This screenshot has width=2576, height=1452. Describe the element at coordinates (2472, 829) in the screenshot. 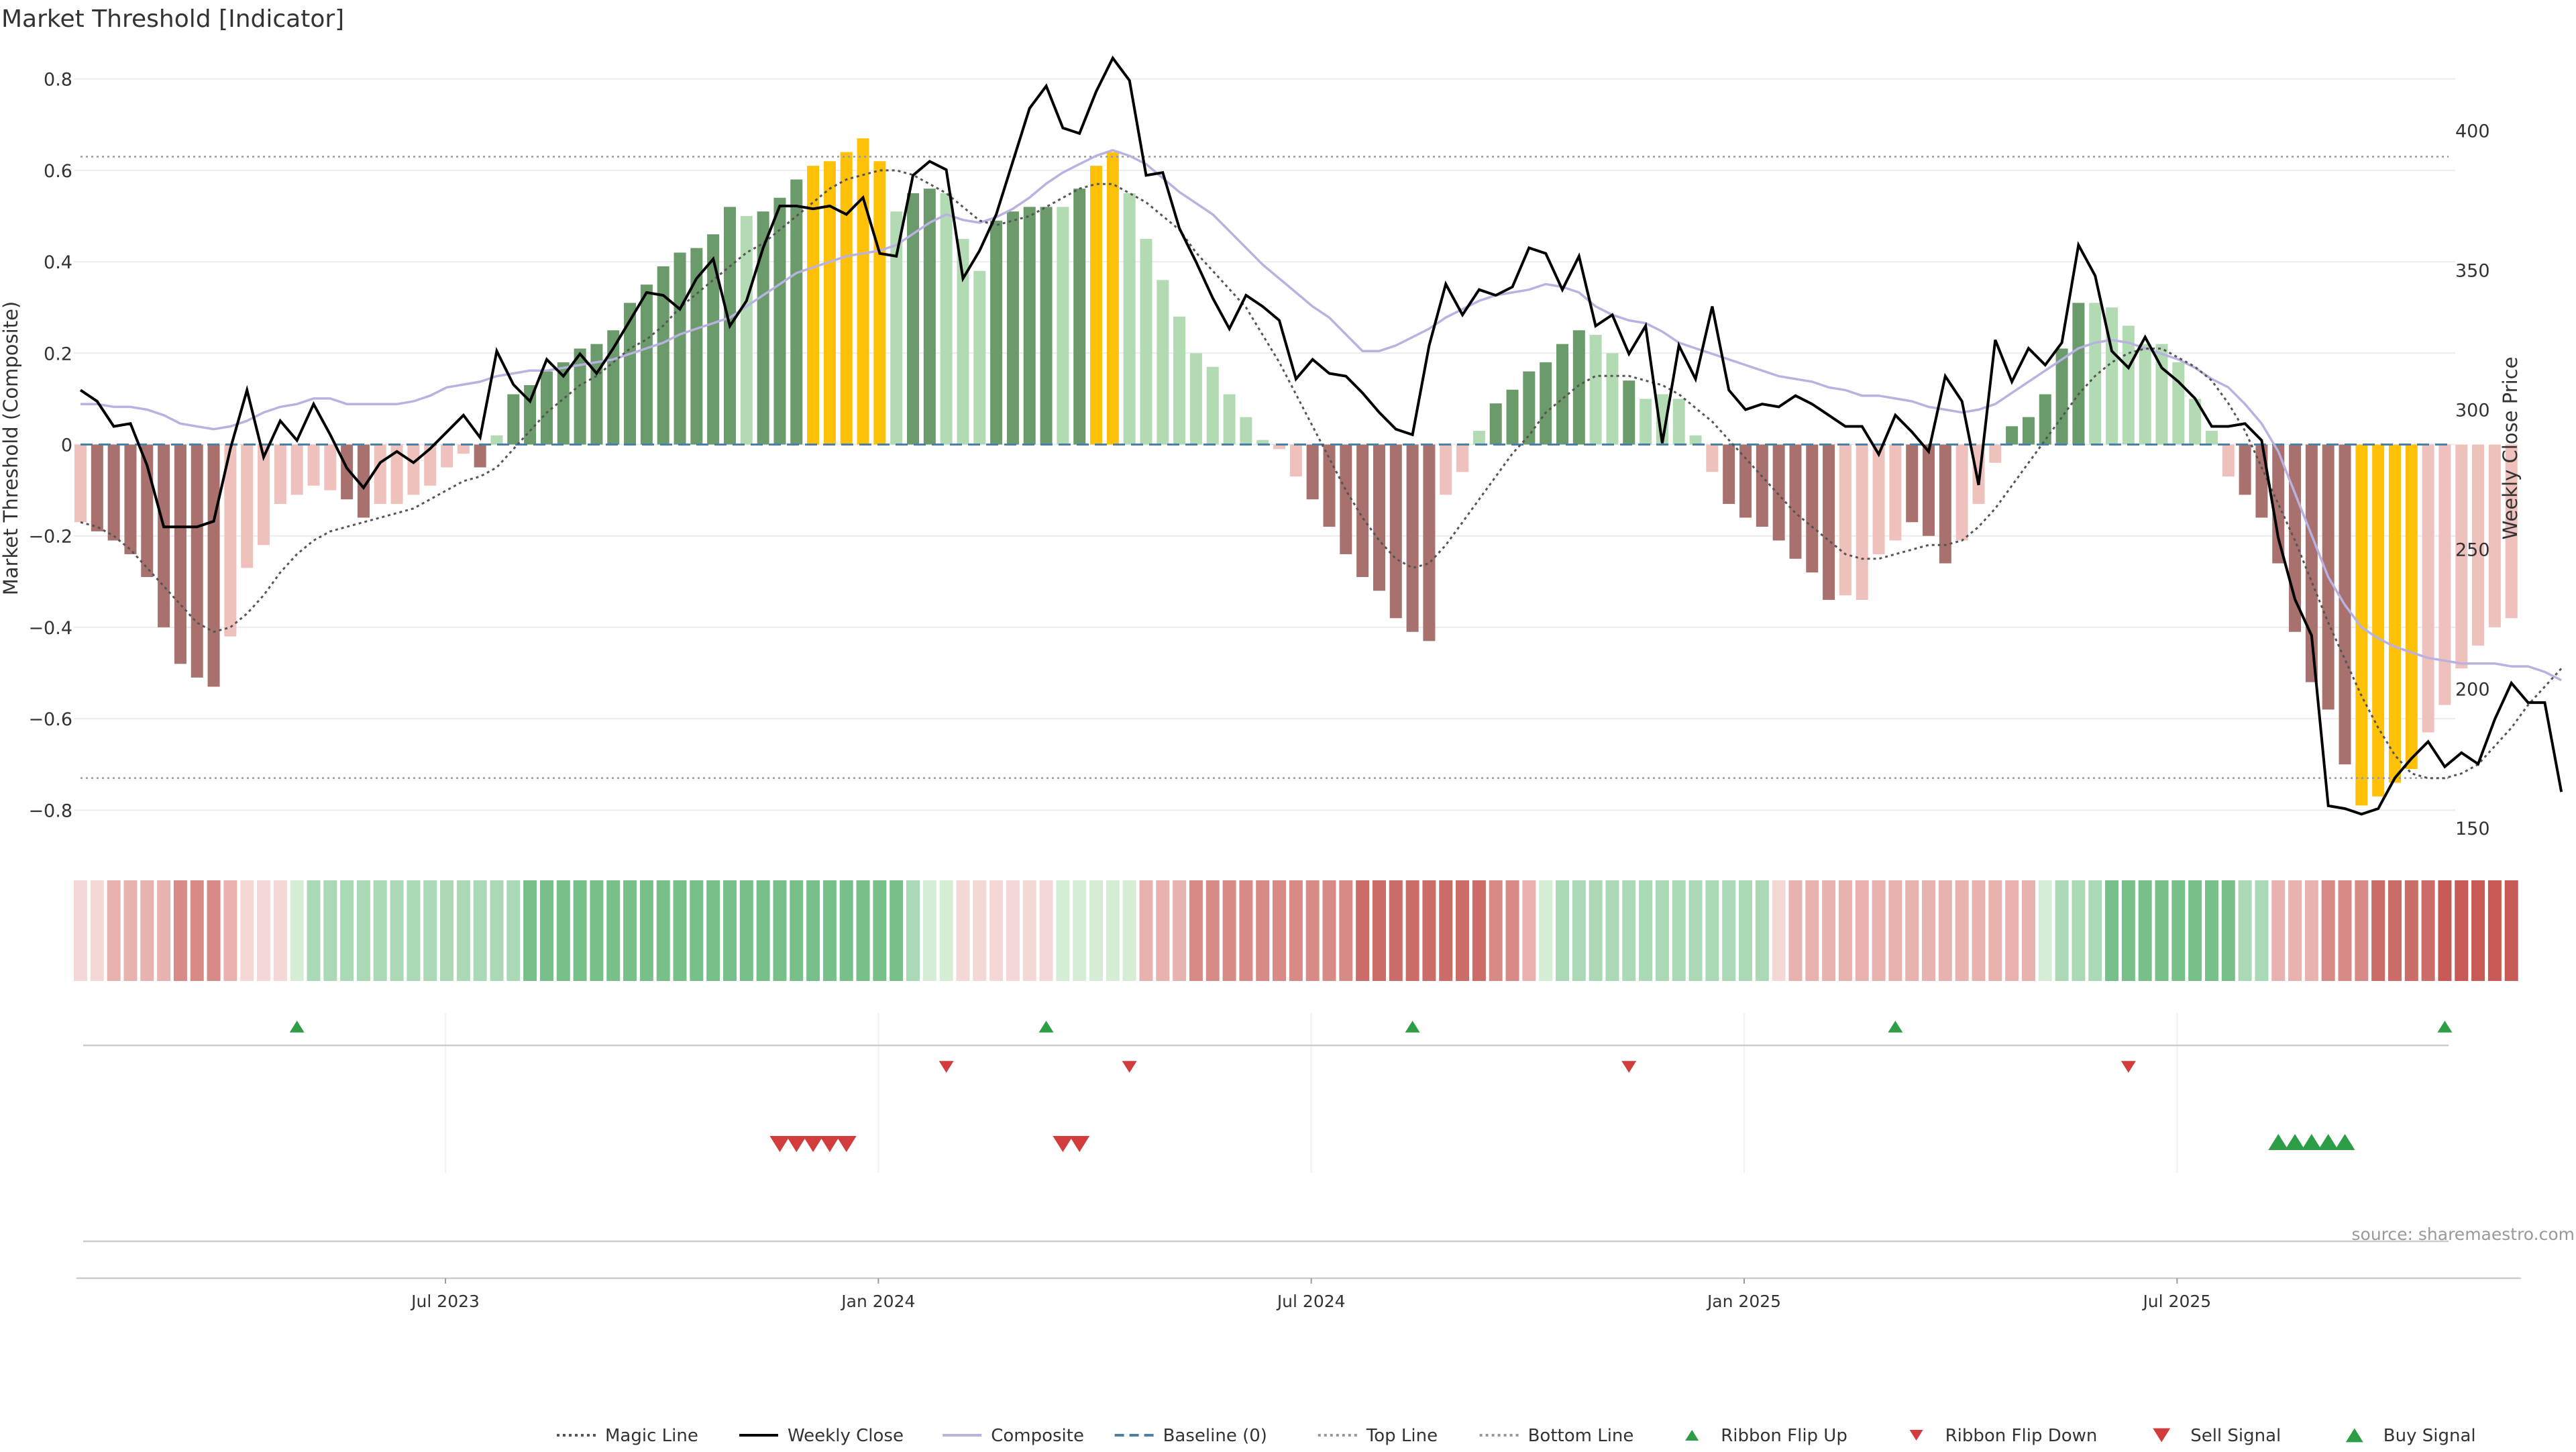

I see `y2-tick-label: 150` at that location.